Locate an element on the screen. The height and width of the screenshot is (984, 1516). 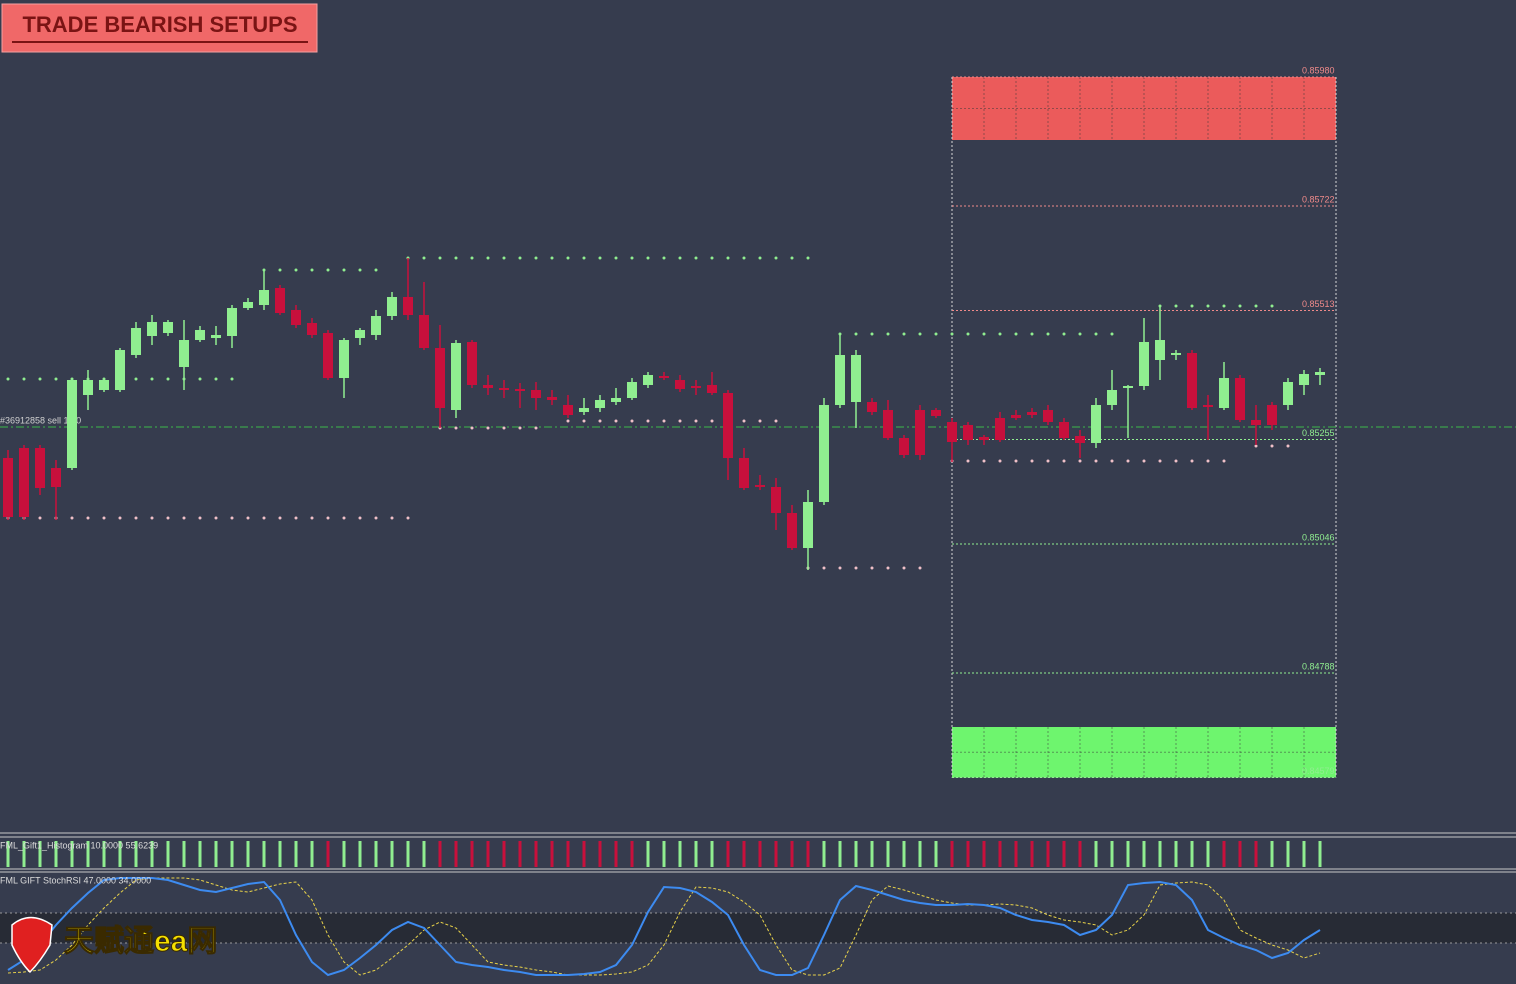
level-label: 0.84788 is located at coordinates (1318, 666).